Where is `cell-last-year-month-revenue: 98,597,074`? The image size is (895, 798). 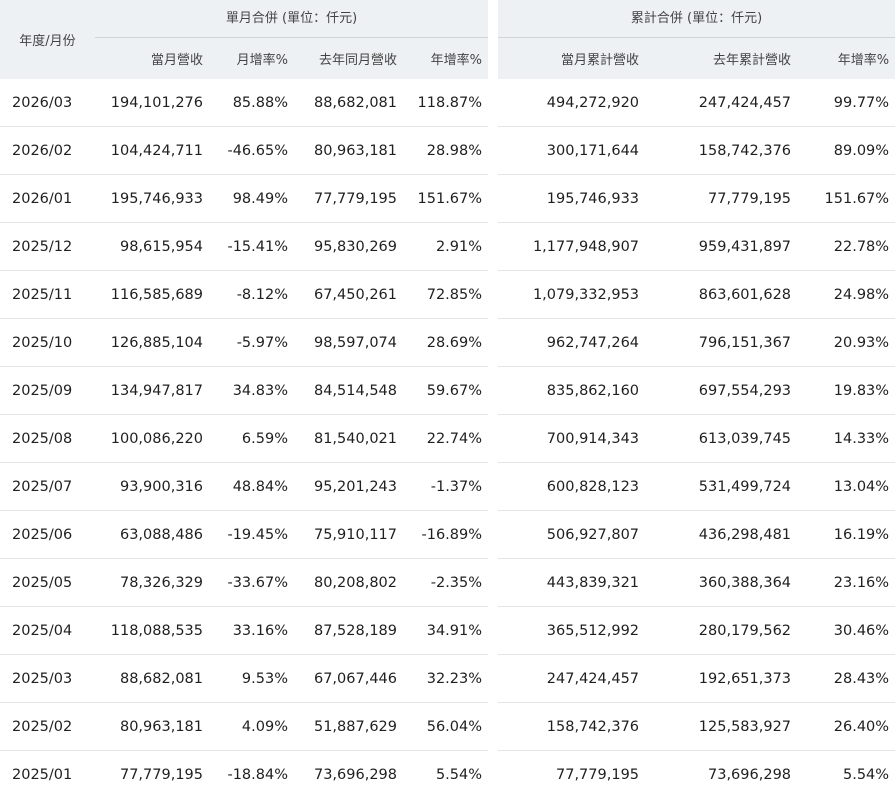 cell-last-year-month-revenue: 98,597,074 is located at coordinates (348, 343).